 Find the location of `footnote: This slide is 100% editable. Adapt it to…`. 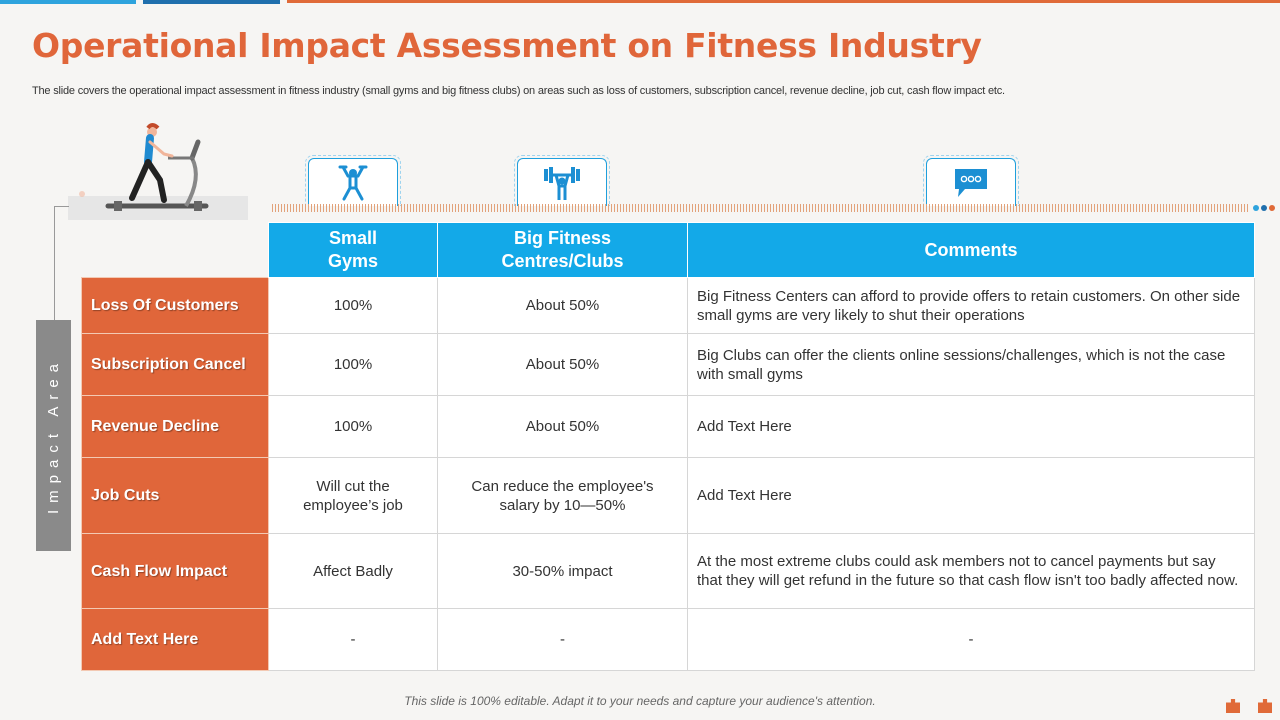

footnote: This slide is 100% editable. Adapt it to… is located at coordinates (640, 701).